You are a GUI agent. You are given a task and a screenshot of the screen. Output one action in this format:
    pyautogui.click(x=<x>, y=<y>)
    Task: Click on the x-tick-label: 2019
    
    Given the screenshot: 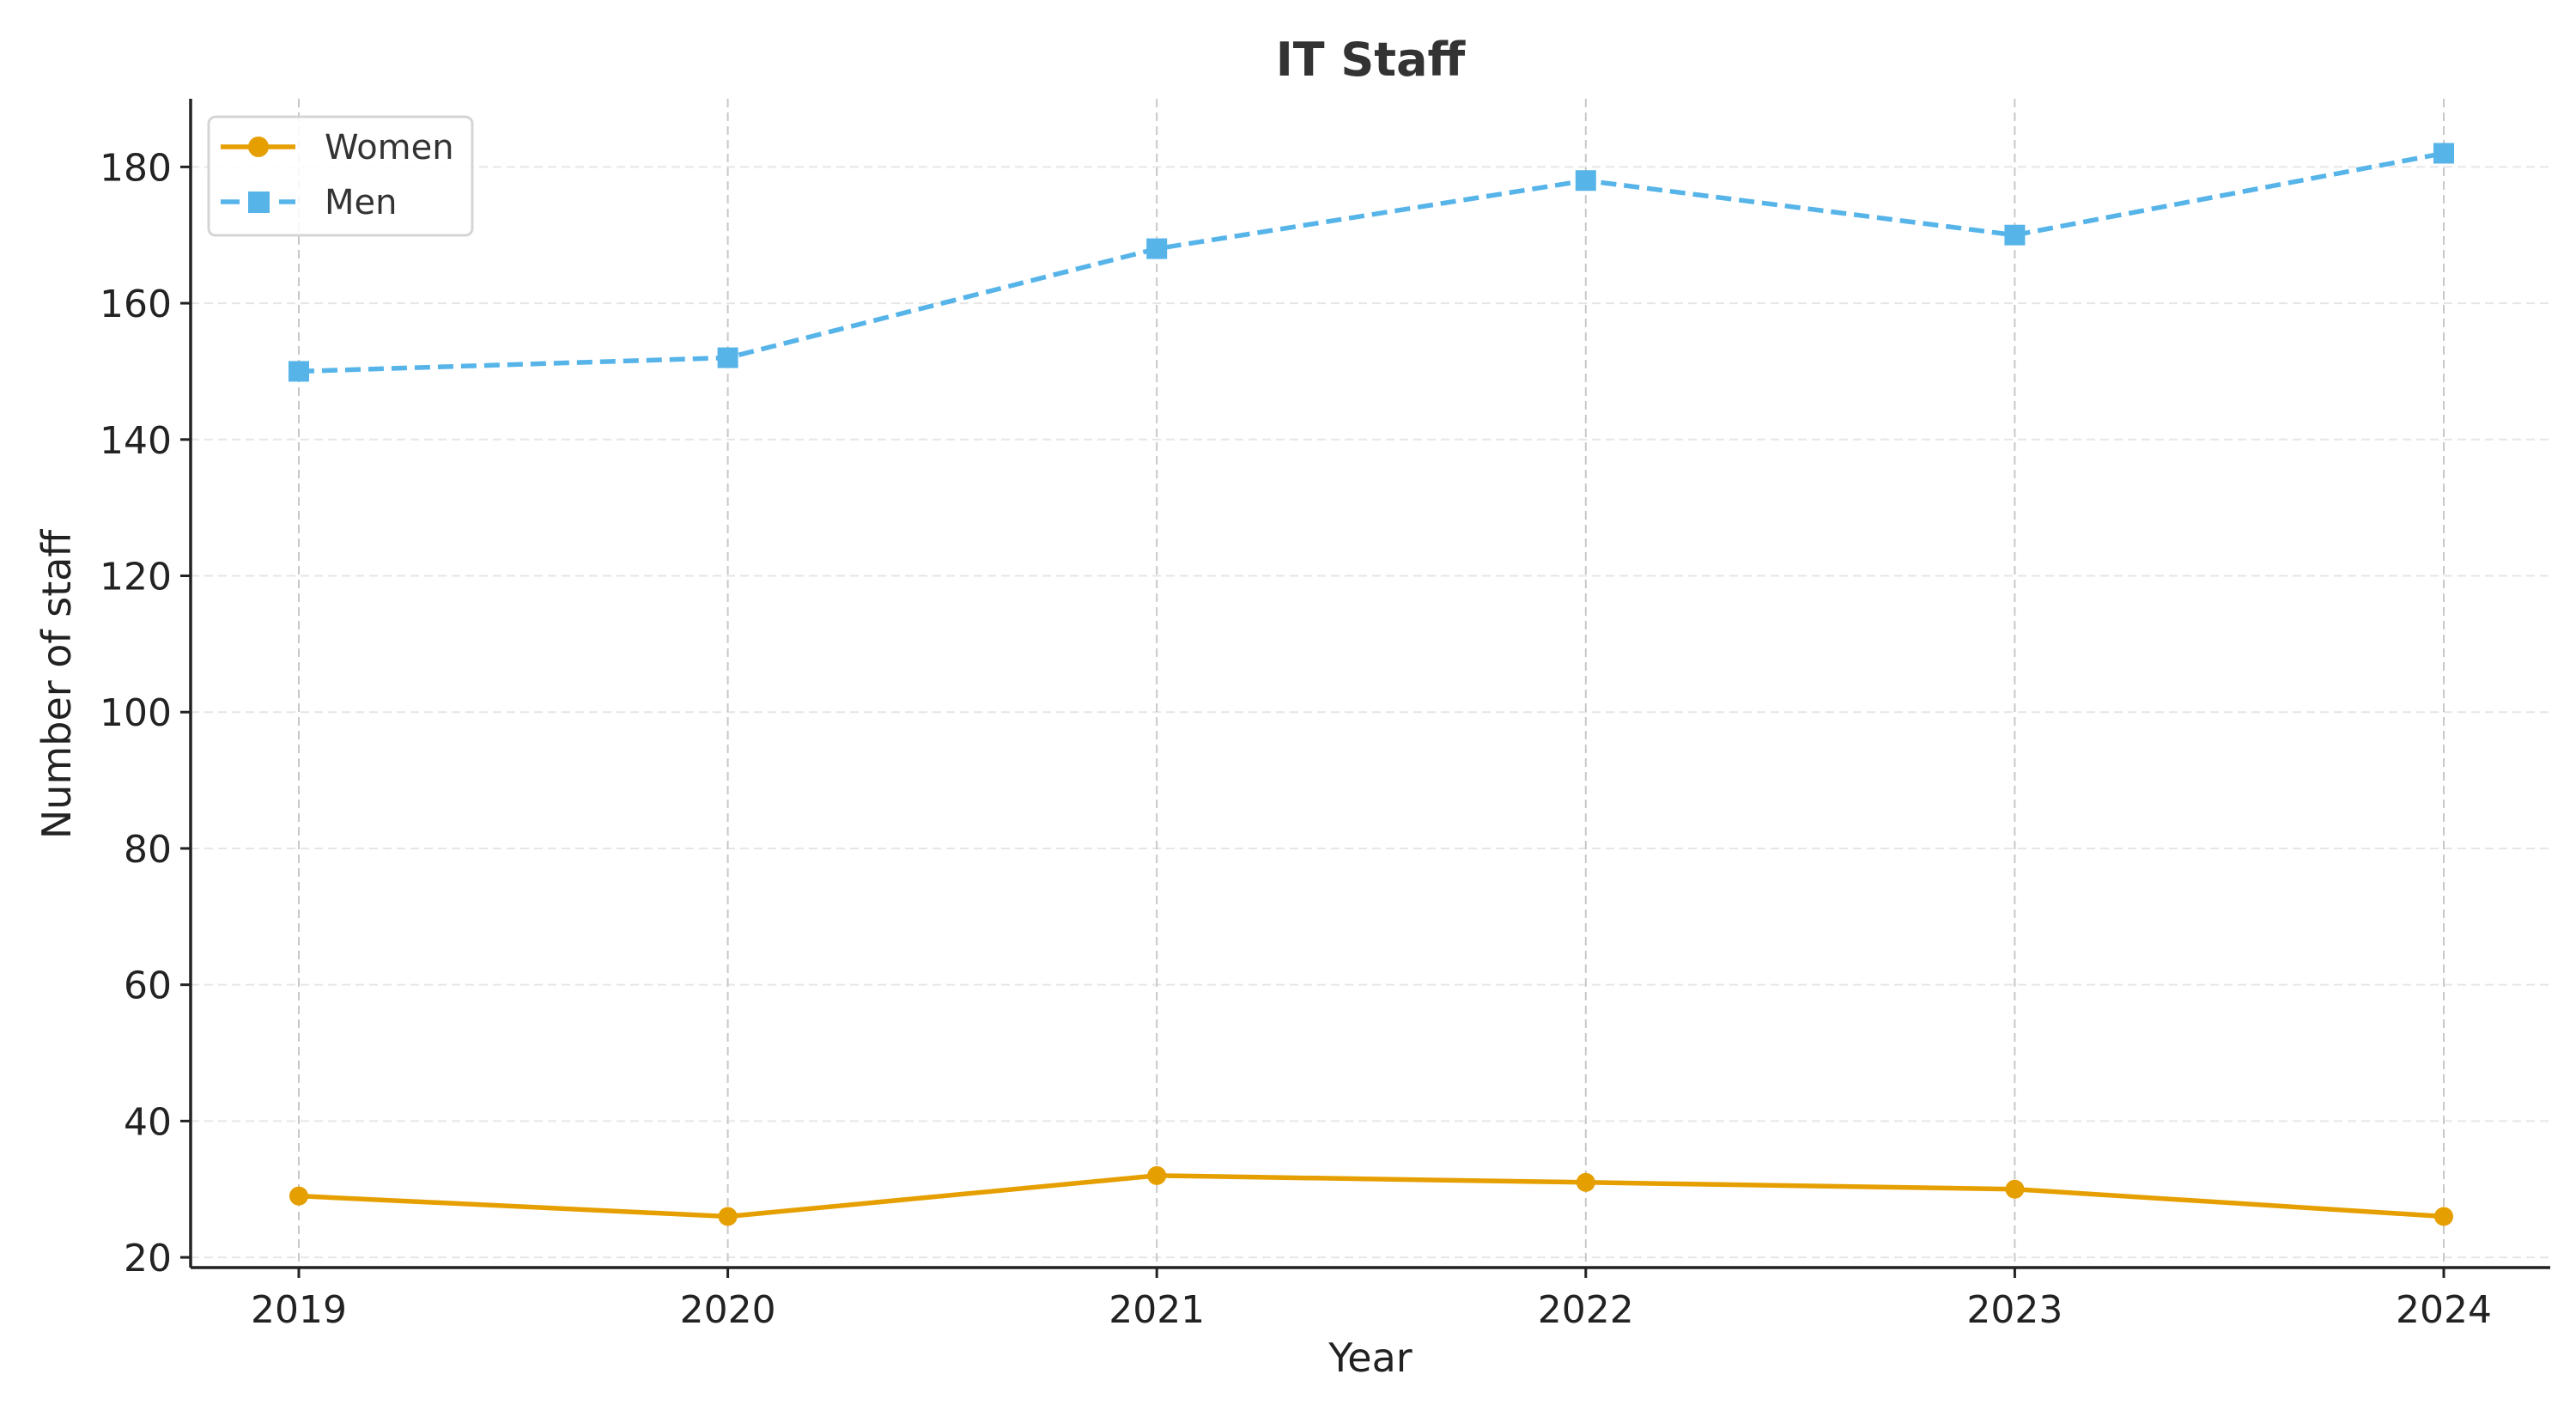 What is the action you would take?
    pyautogui.click(x=299, y=1310)
    